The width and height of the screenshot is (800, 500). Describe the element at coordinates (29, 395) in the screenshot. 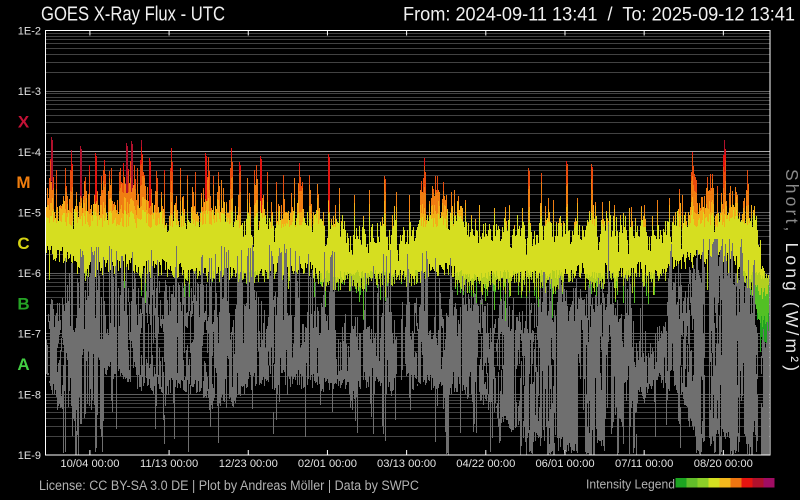

I see `svg-text: 1E-8` at that location.